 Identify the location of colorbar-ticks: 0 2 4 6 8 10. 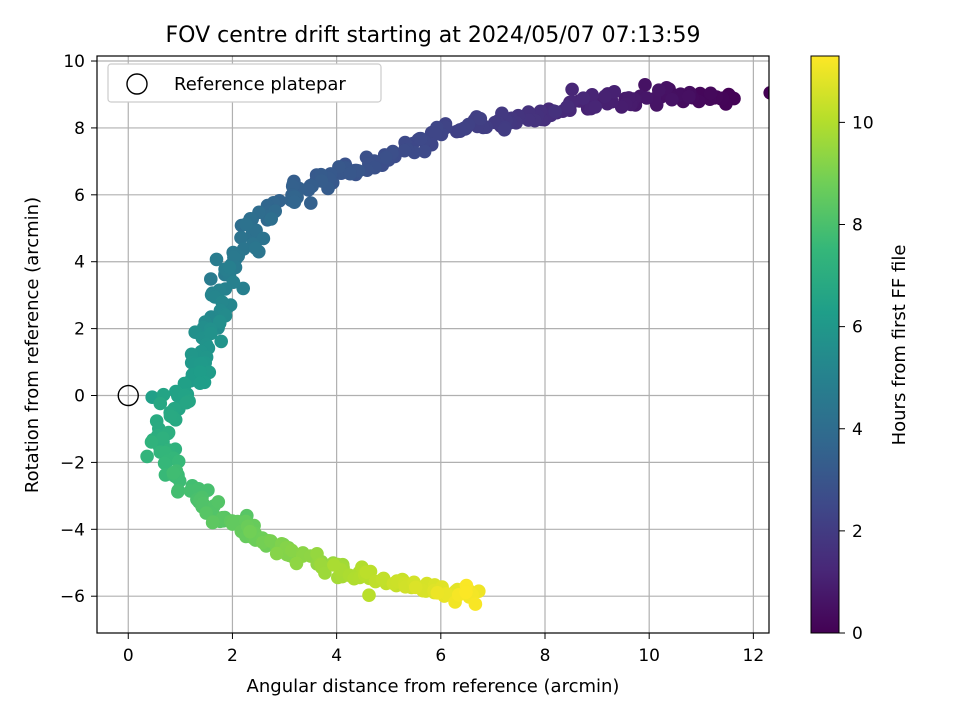
(856, 378).